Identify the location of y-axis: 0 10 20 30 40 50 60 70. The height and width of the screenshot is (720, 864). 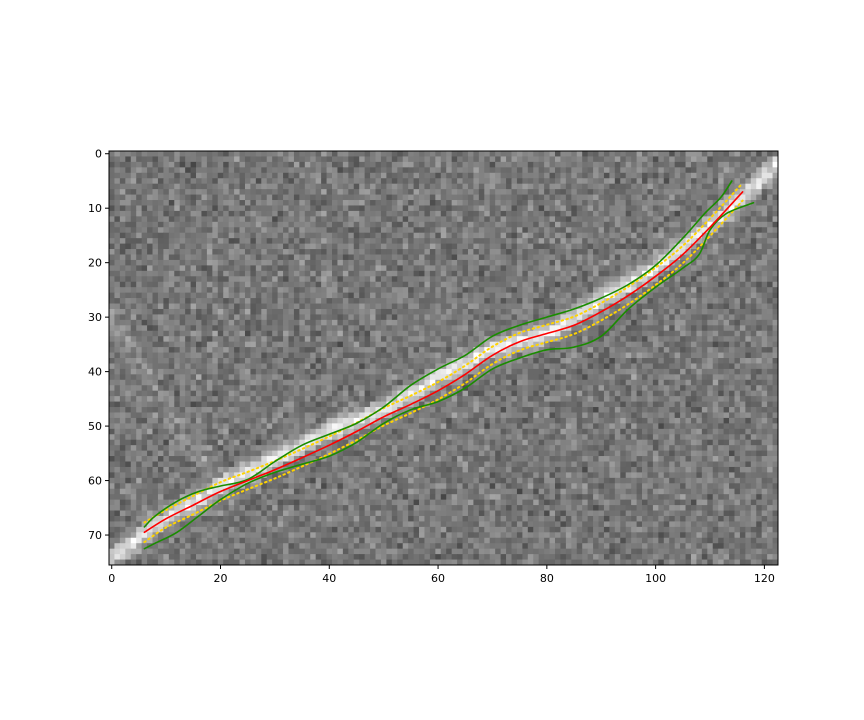
(98, 345).